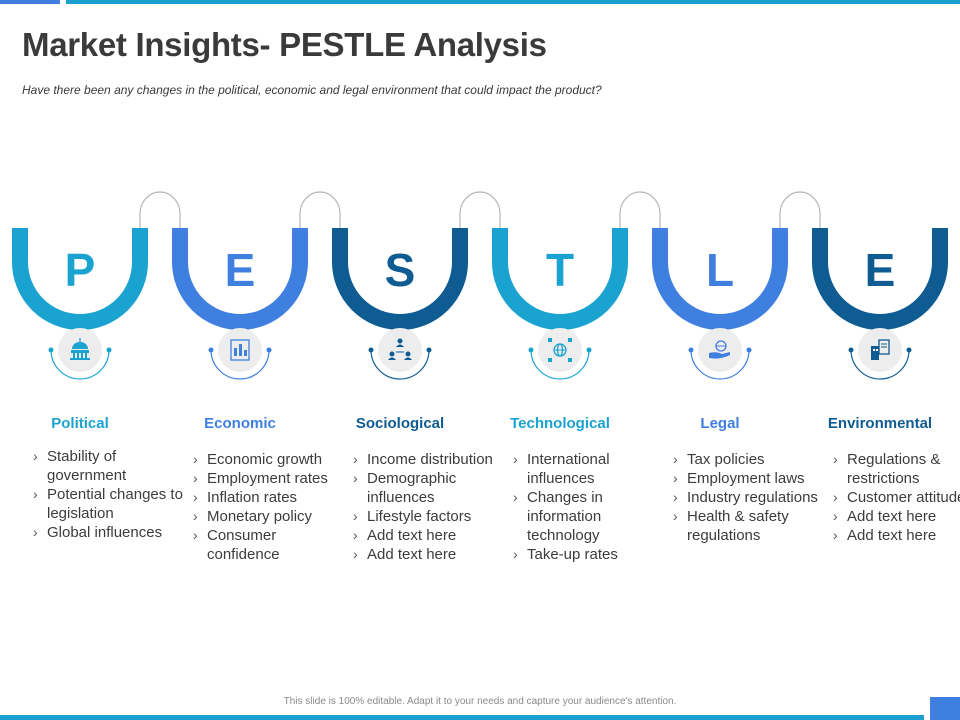 Image resolution: width=960 pixels, height=720 pixels. What do you see at coordinates (240, 423) in the screenshot?
I see `category-title-economic: Economic` at bounding box center [240, 423].